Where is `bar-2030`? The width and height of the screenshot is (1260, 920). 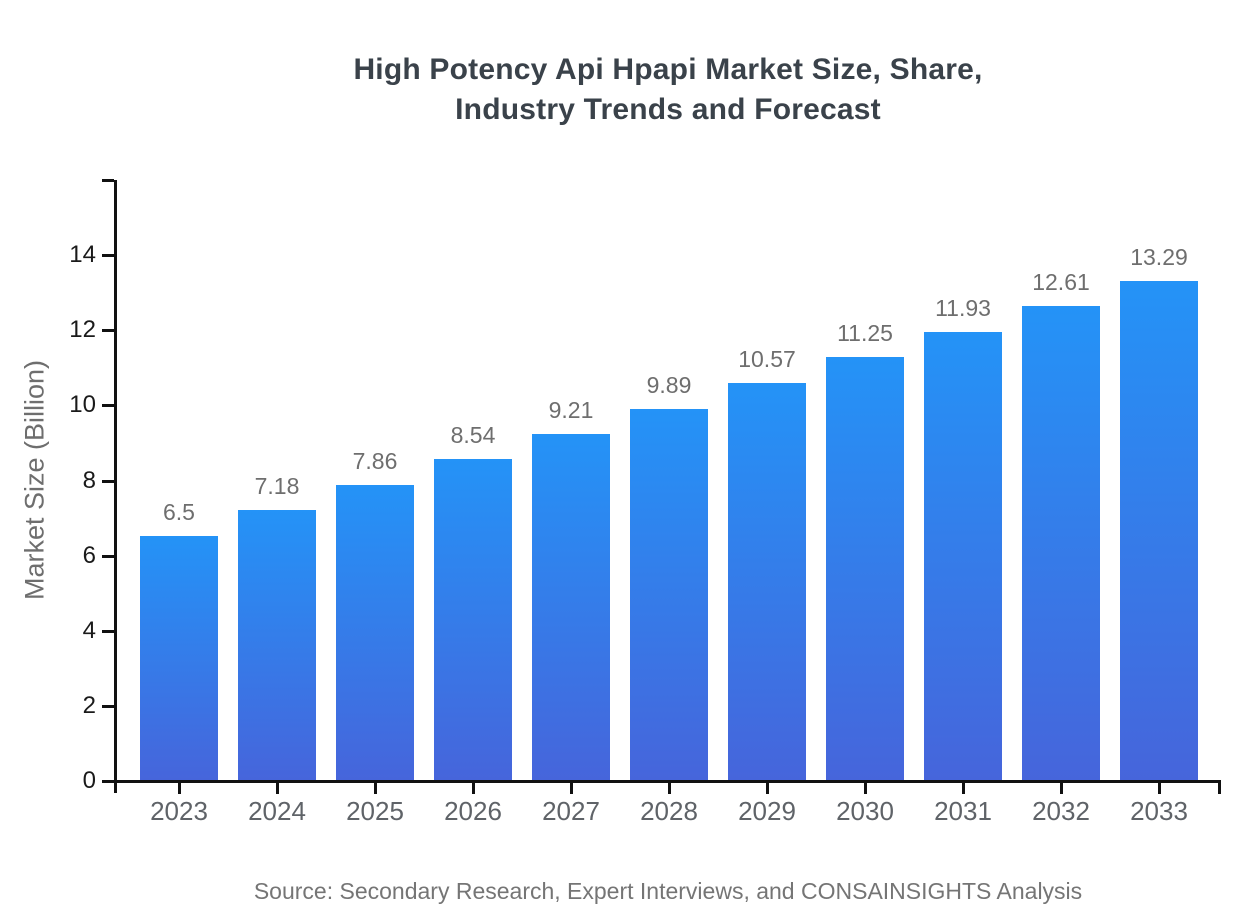
bar-2030 is located at coordinates (865, 568).